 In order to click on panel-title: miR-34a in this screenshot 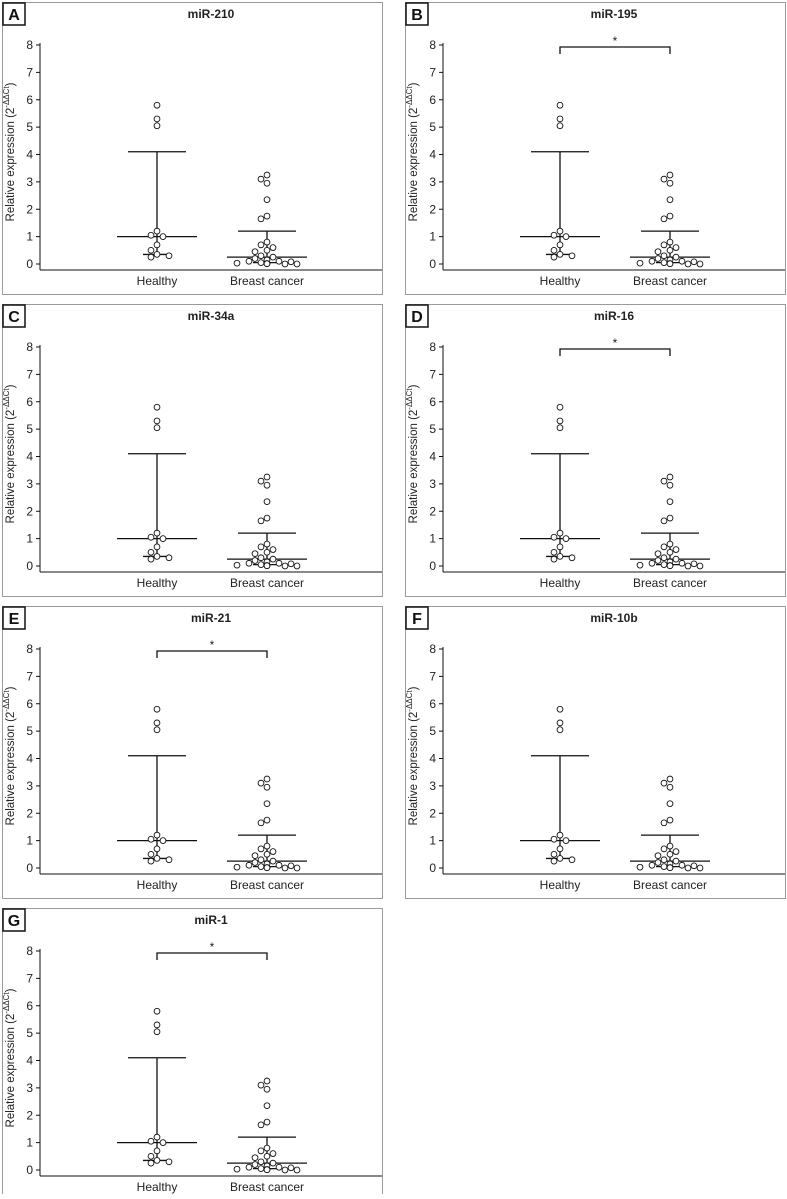, I will do `click(211, 316)`.